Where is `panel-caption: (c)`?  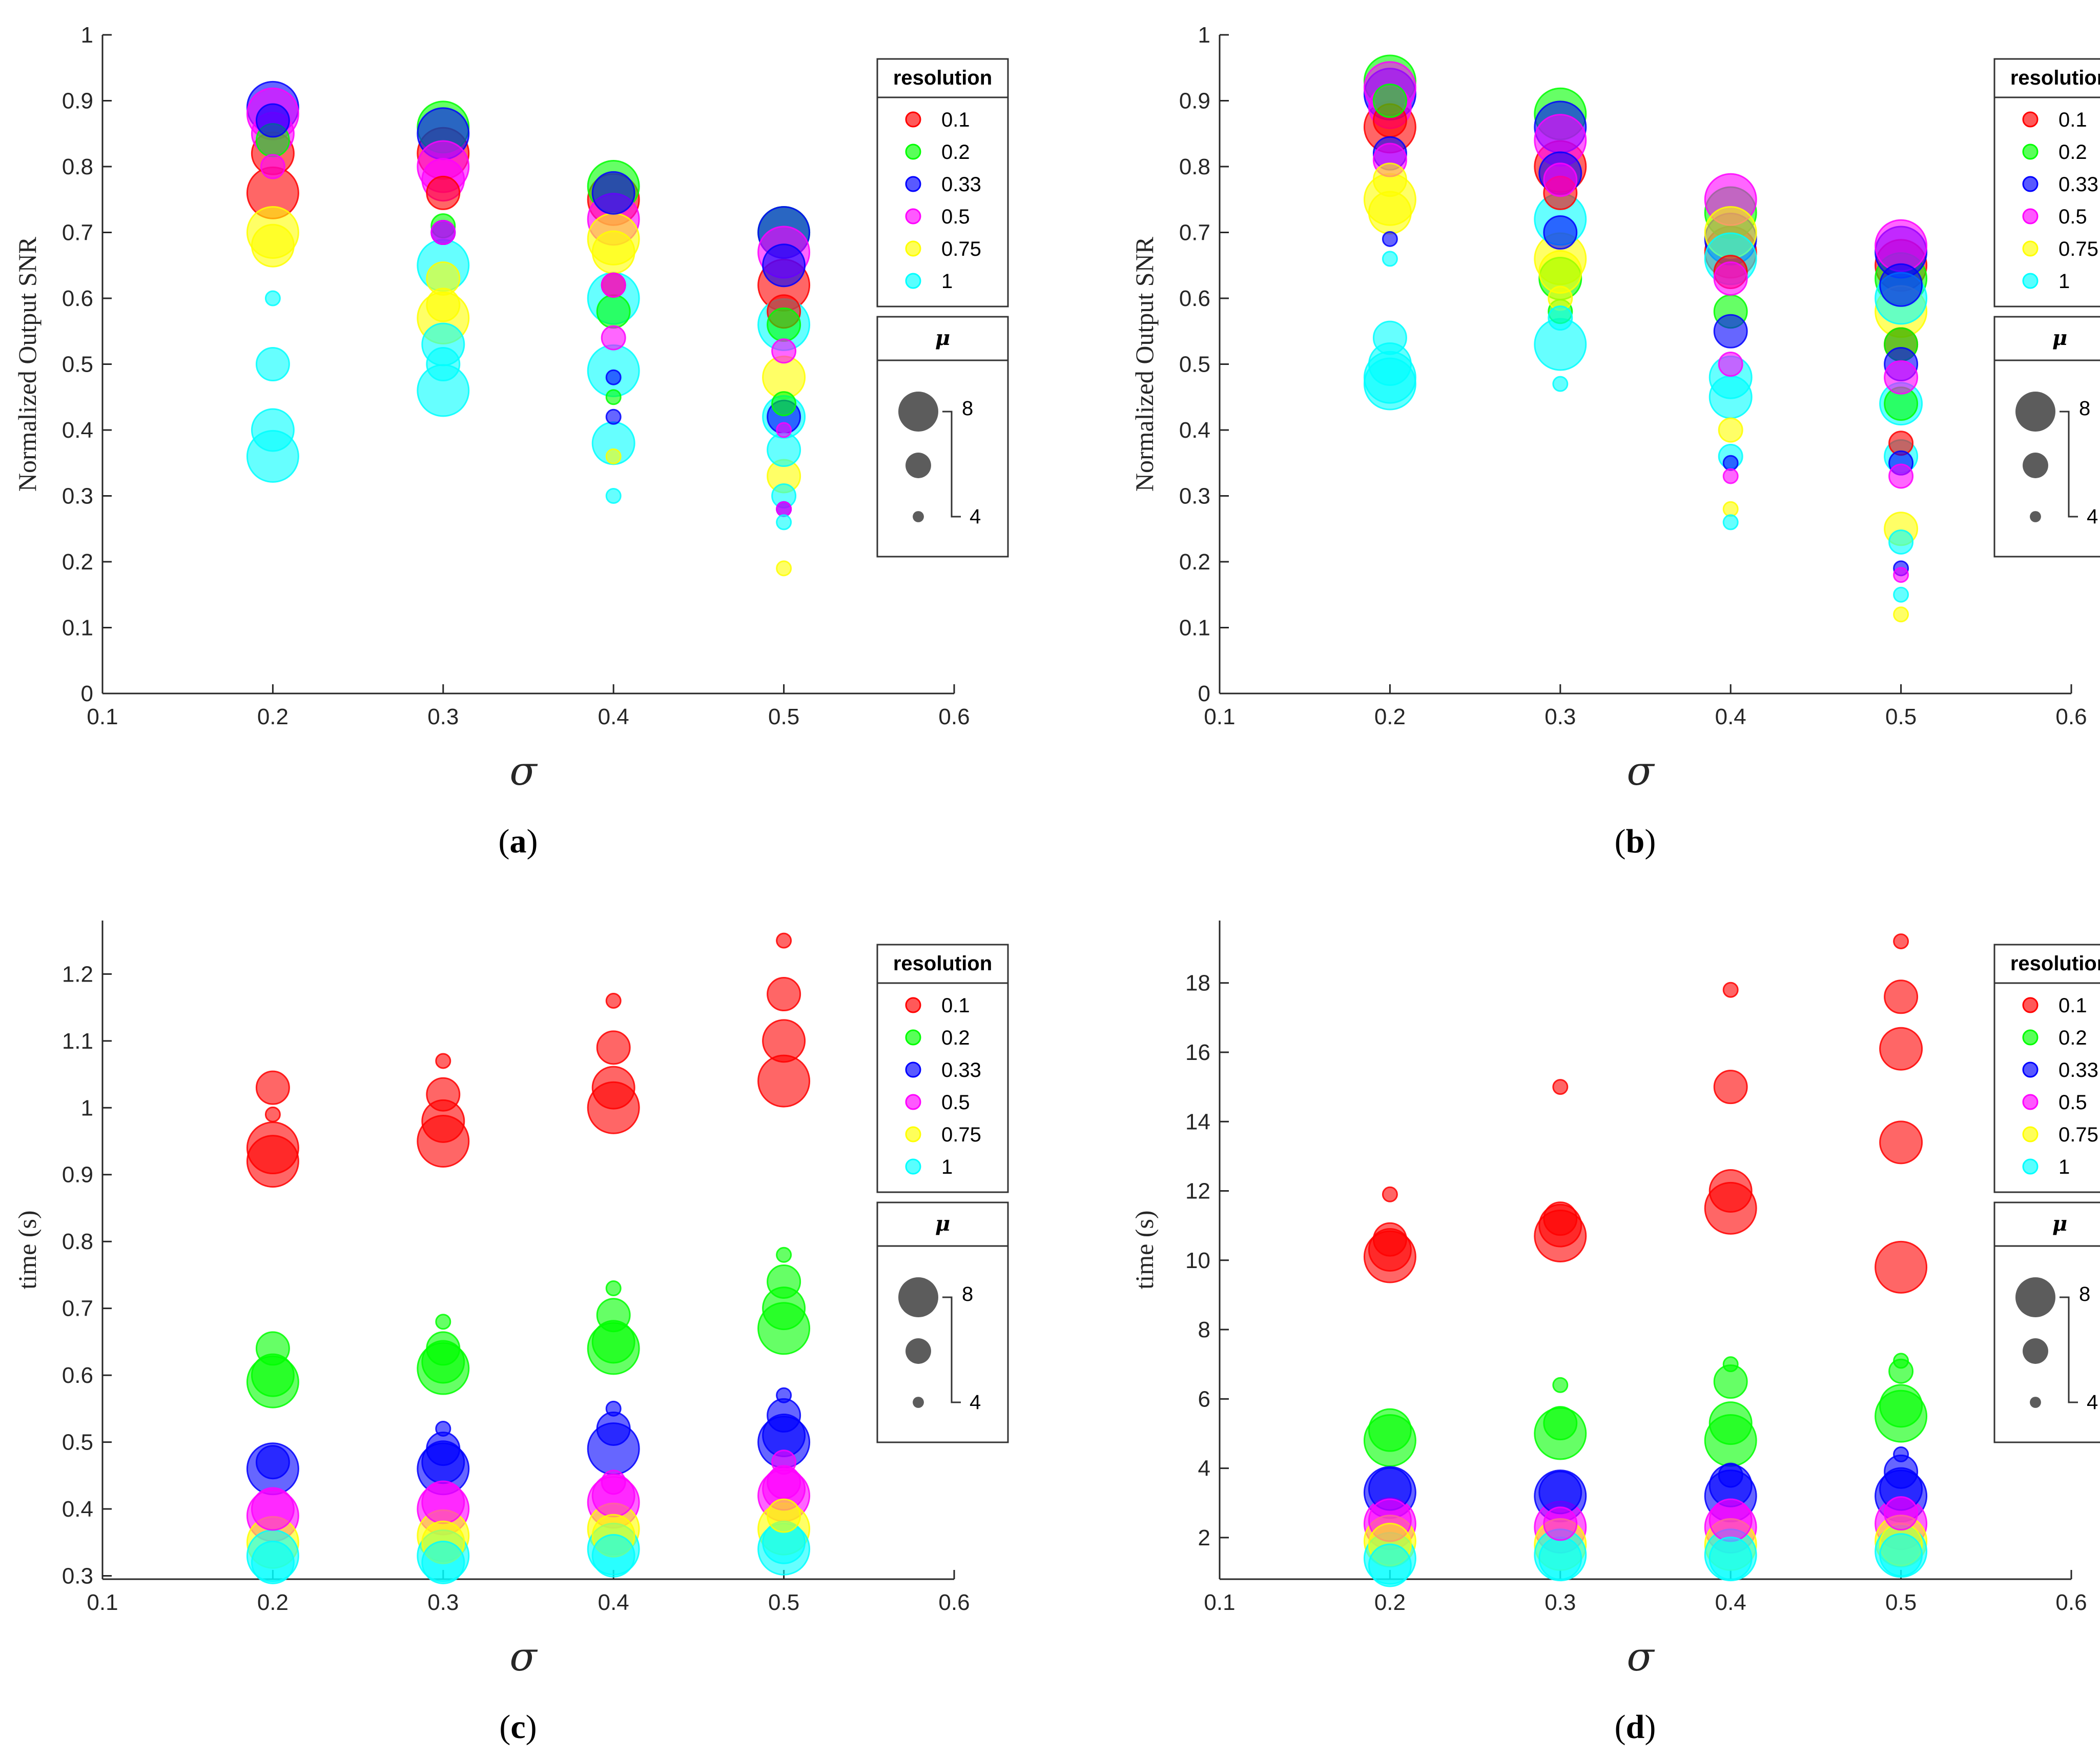 panel-caption: (c) is located at coordinates (518, 1727).